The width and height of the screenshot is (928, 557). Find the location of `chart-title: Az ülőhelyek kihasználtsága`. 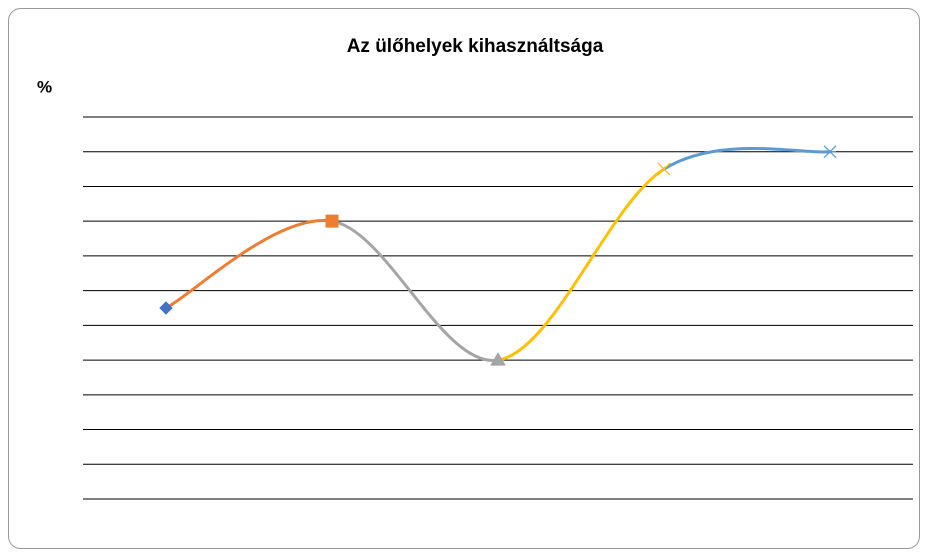

chart-title: Az ülőhelyek kihasználtsága is located at coordinates (475, 46).